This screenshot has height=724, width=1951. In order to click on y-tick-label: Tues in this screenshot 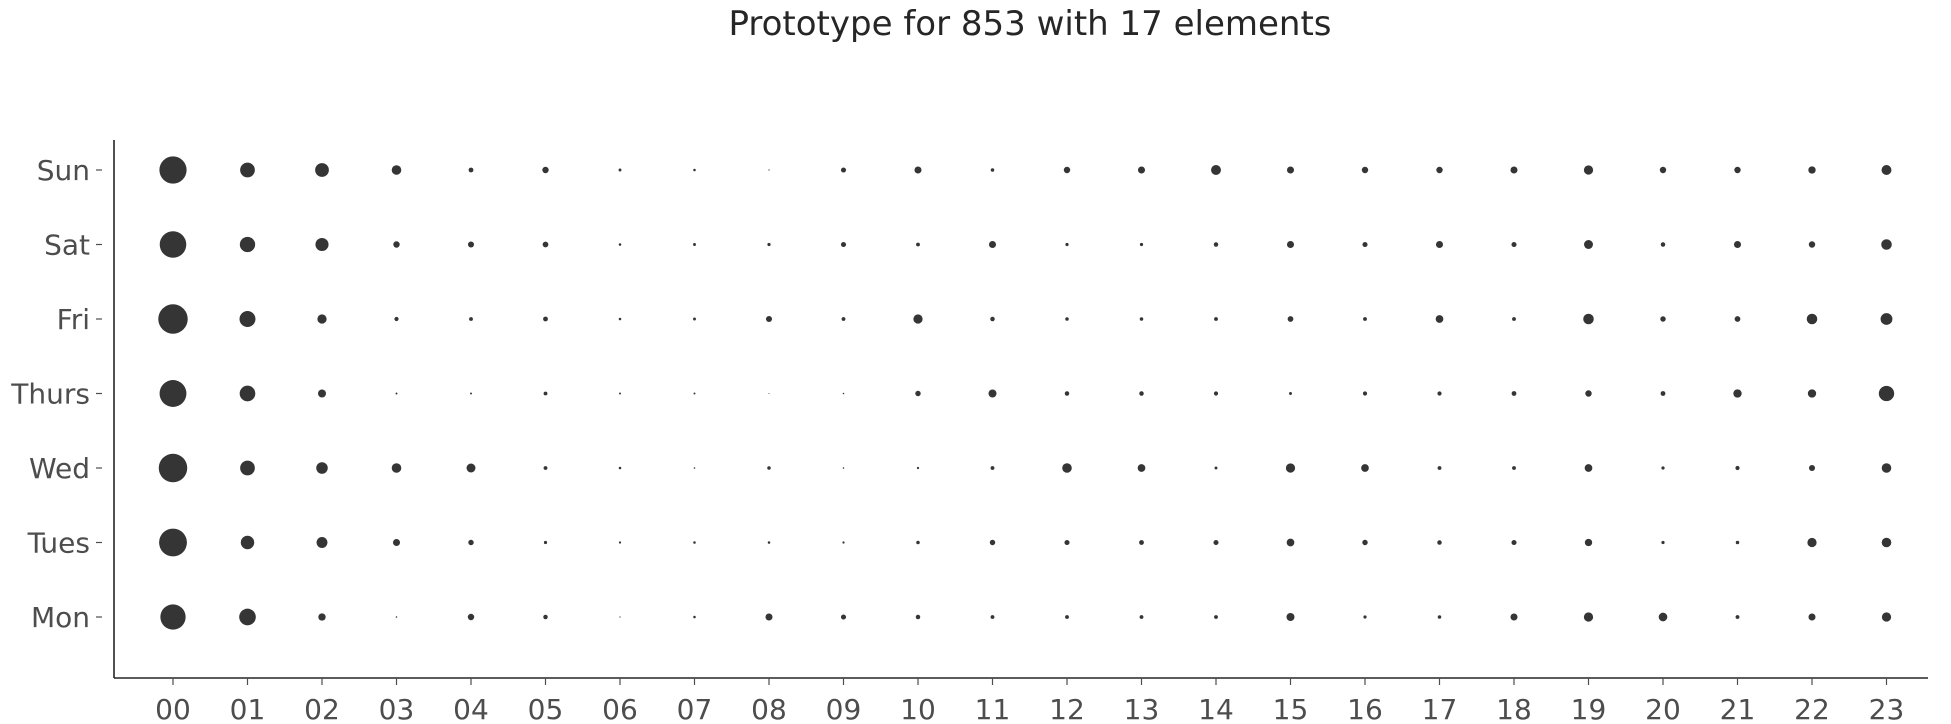, I will do `click(58, 543)`.